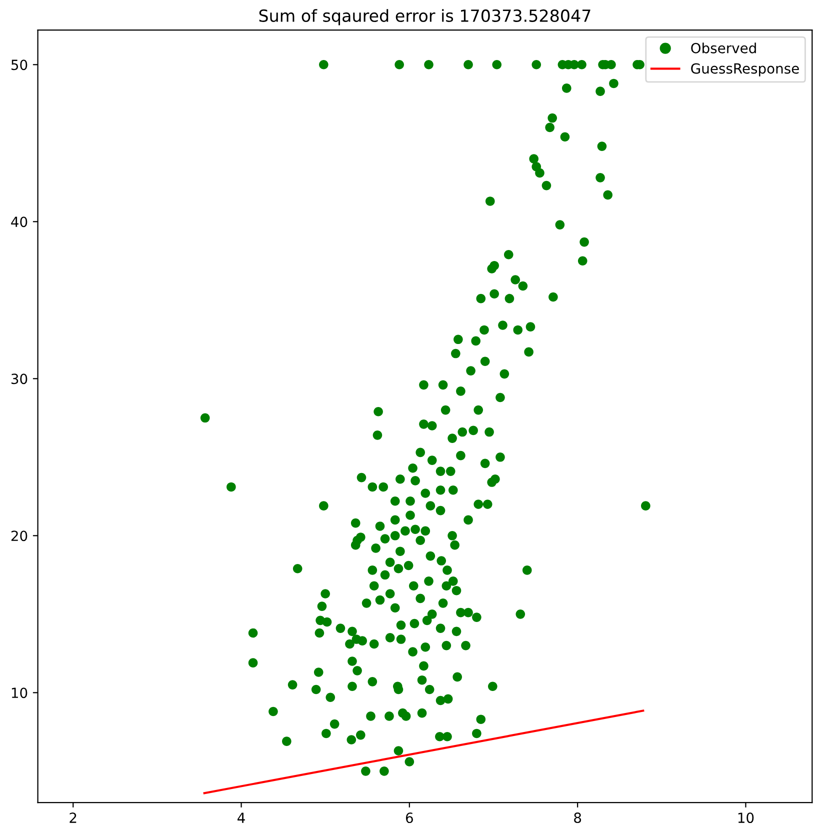 This screenshot has height=836, width=822. Describe the element at coordinates (19, 536) in the screenshot. I see `y-tick-label: 20` at that location.